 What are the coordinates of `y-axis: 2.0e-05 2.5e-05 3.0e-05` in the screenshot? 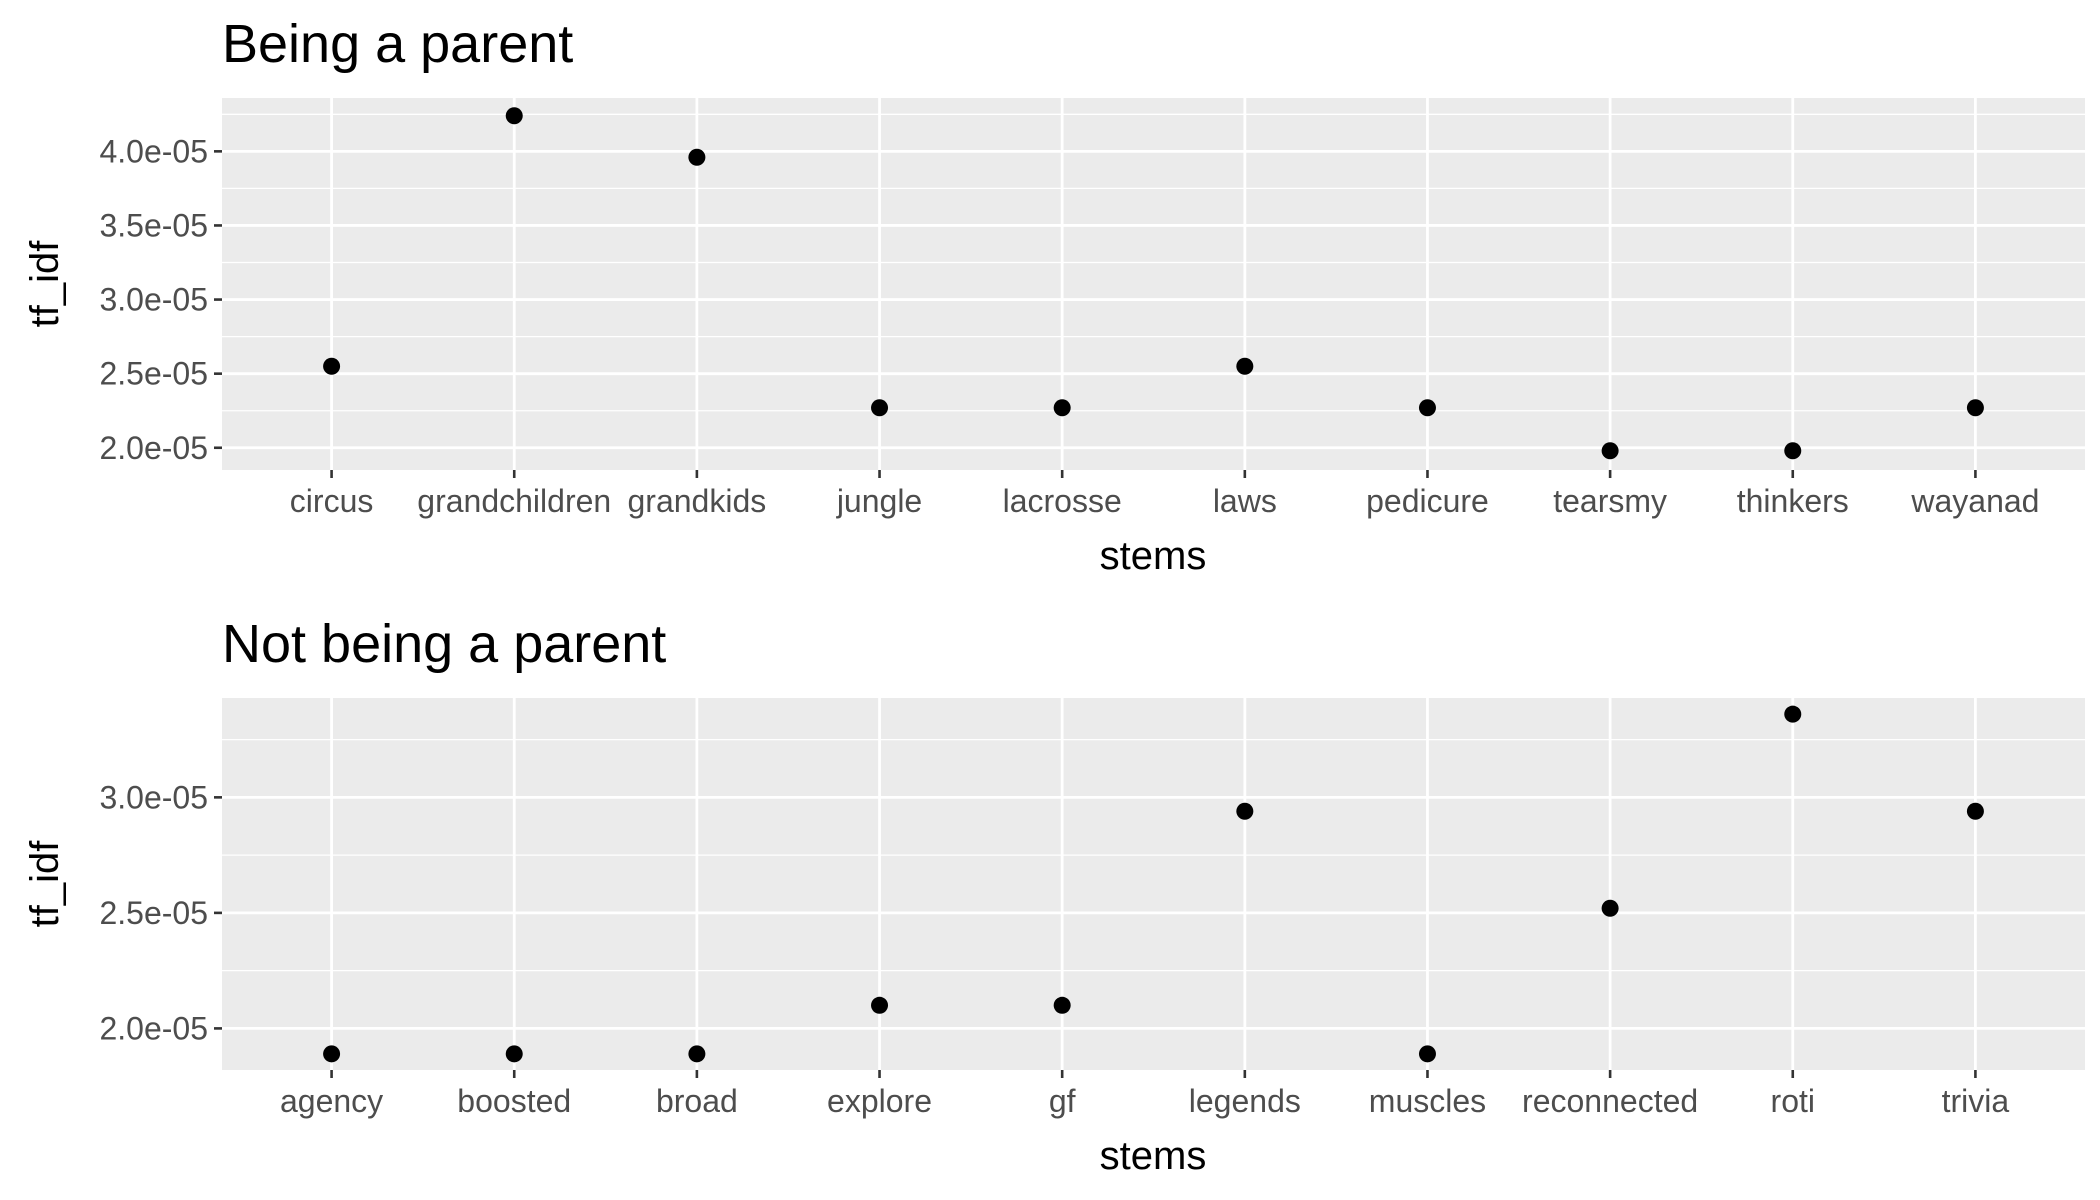 It's located at (160, 912).